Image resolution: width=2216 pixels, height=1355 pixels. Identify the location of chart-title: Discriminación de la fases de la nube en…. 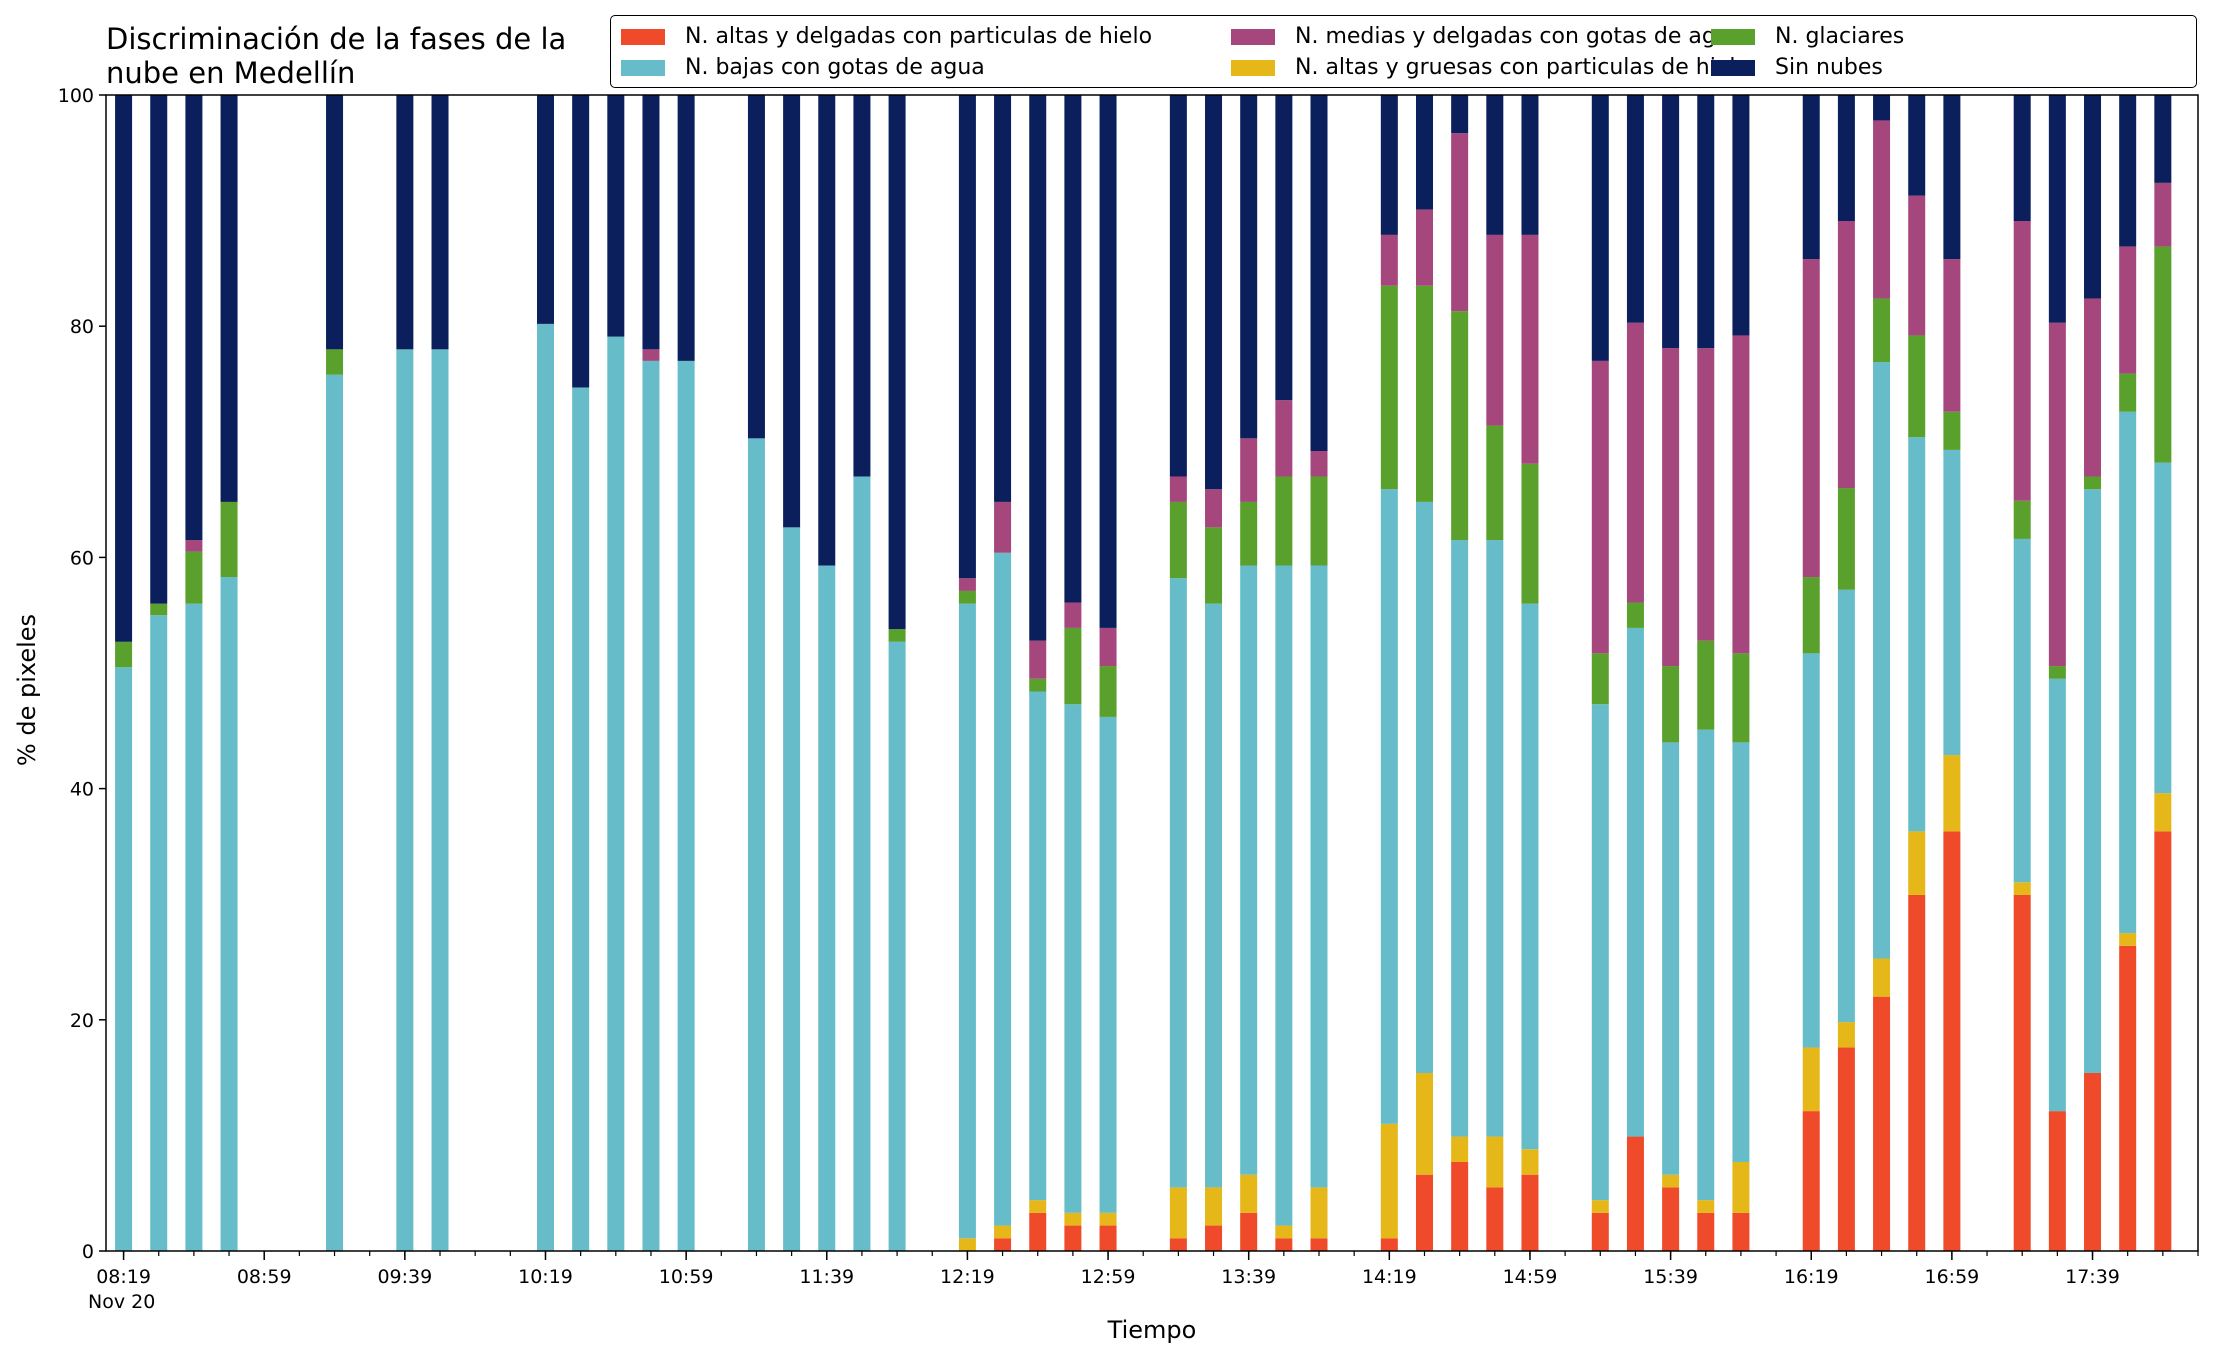
(336, 56).